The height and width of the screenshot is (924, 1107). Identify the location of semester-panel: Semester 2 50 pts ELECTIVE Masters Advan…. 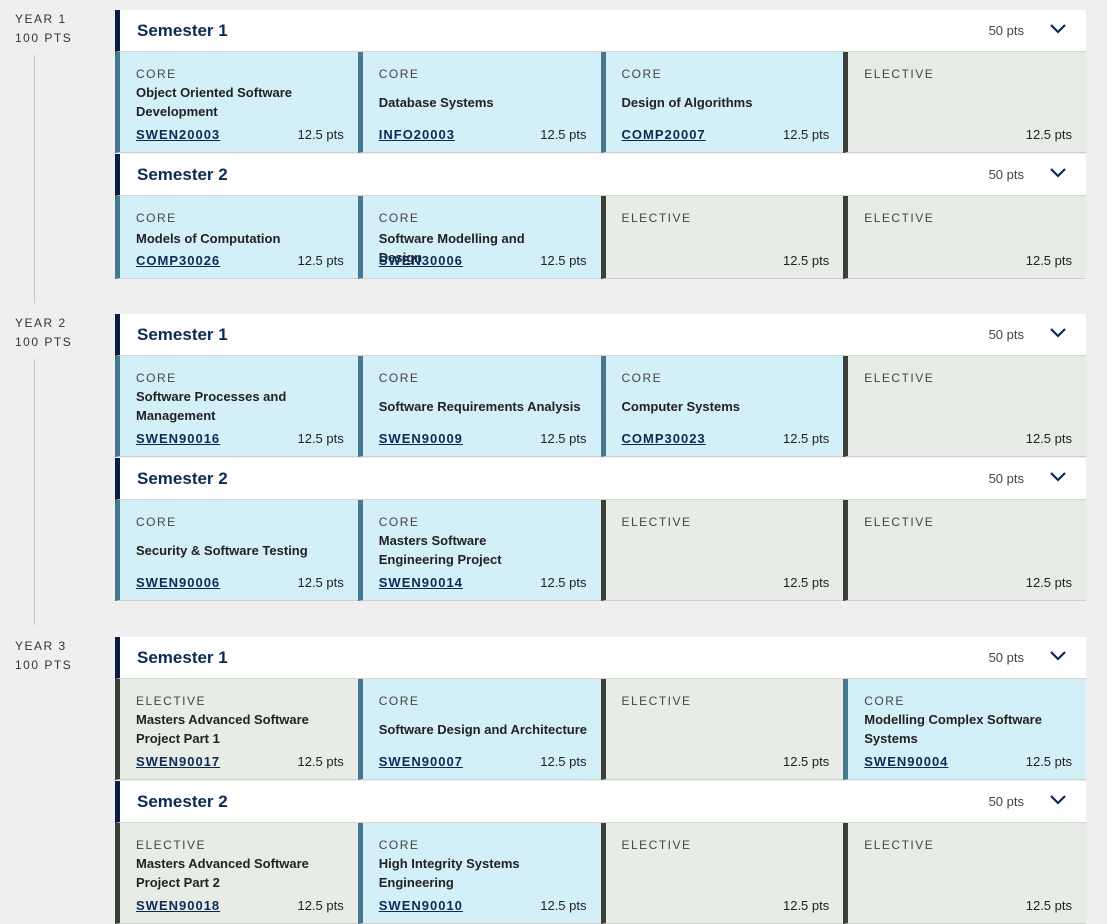
(600, 852).